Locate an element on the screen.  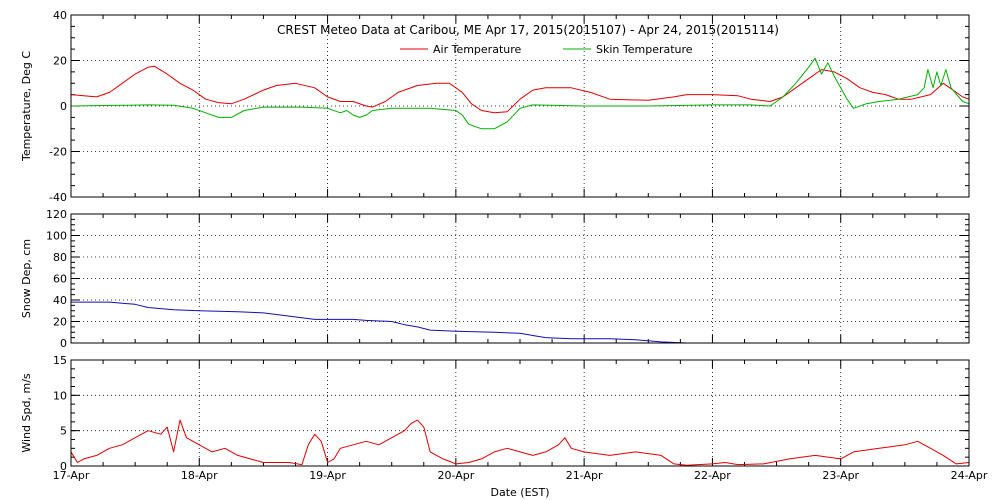
x-tick-label: 23-Apr is located at coordinates (840, 475).